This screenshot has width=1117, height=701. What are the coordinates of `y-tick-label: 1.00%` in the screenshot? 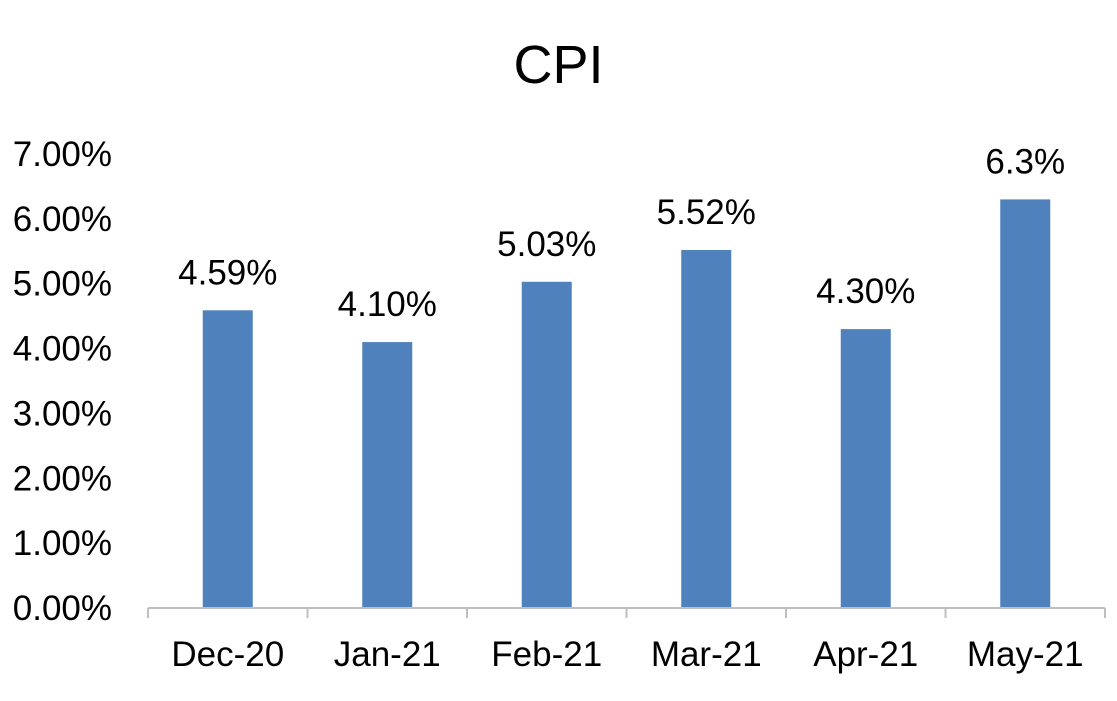 It's located at (62, 543).